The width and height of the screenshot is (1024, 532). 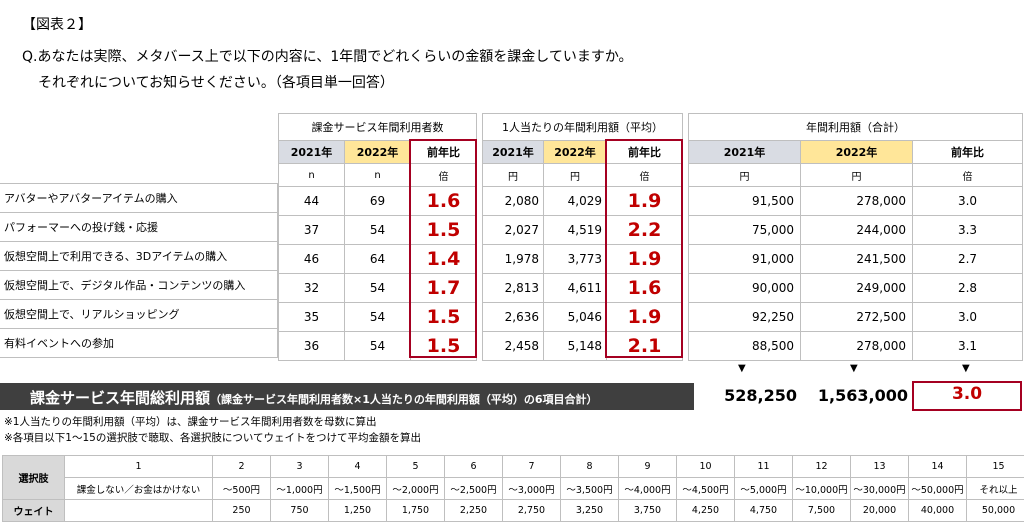 I want to click on choice-range: ～4,000円, so click(x=647, y=488).